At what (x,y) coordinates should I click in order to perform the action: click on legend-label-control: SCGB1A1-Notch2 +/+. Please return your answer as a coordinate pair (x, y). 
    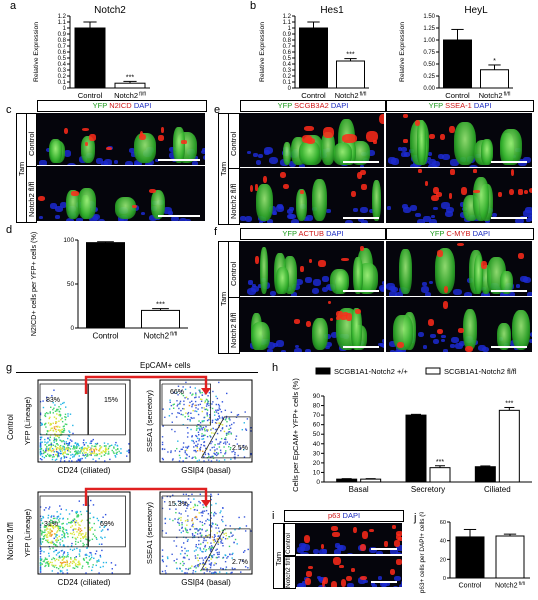
    Looking at the image, I should click on (371, 371).